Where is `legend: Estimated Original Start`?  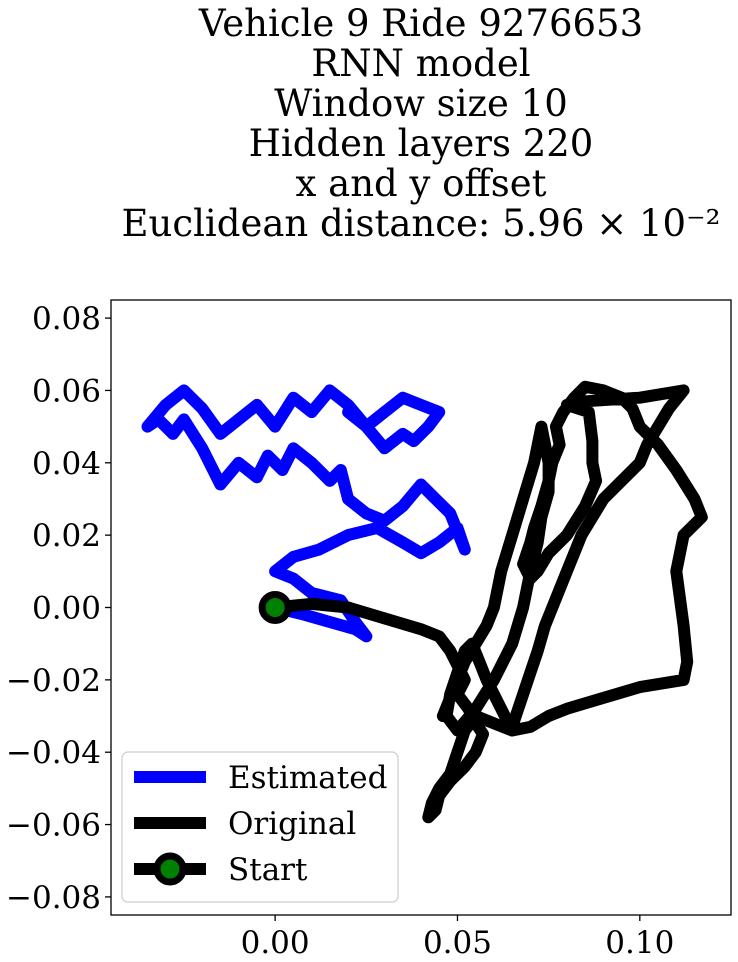
legend: Estimated Original Start is located at coordinates (260, 827).